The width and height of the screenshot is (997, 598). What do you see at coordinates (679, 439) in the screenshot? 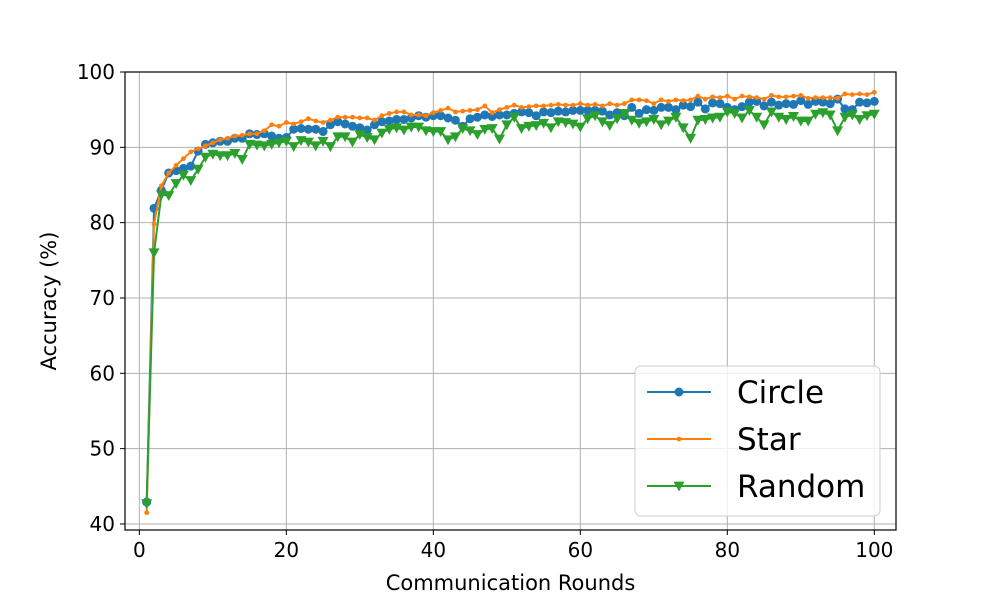
I see `legend-marker-star` at bounding box center [679, 439].